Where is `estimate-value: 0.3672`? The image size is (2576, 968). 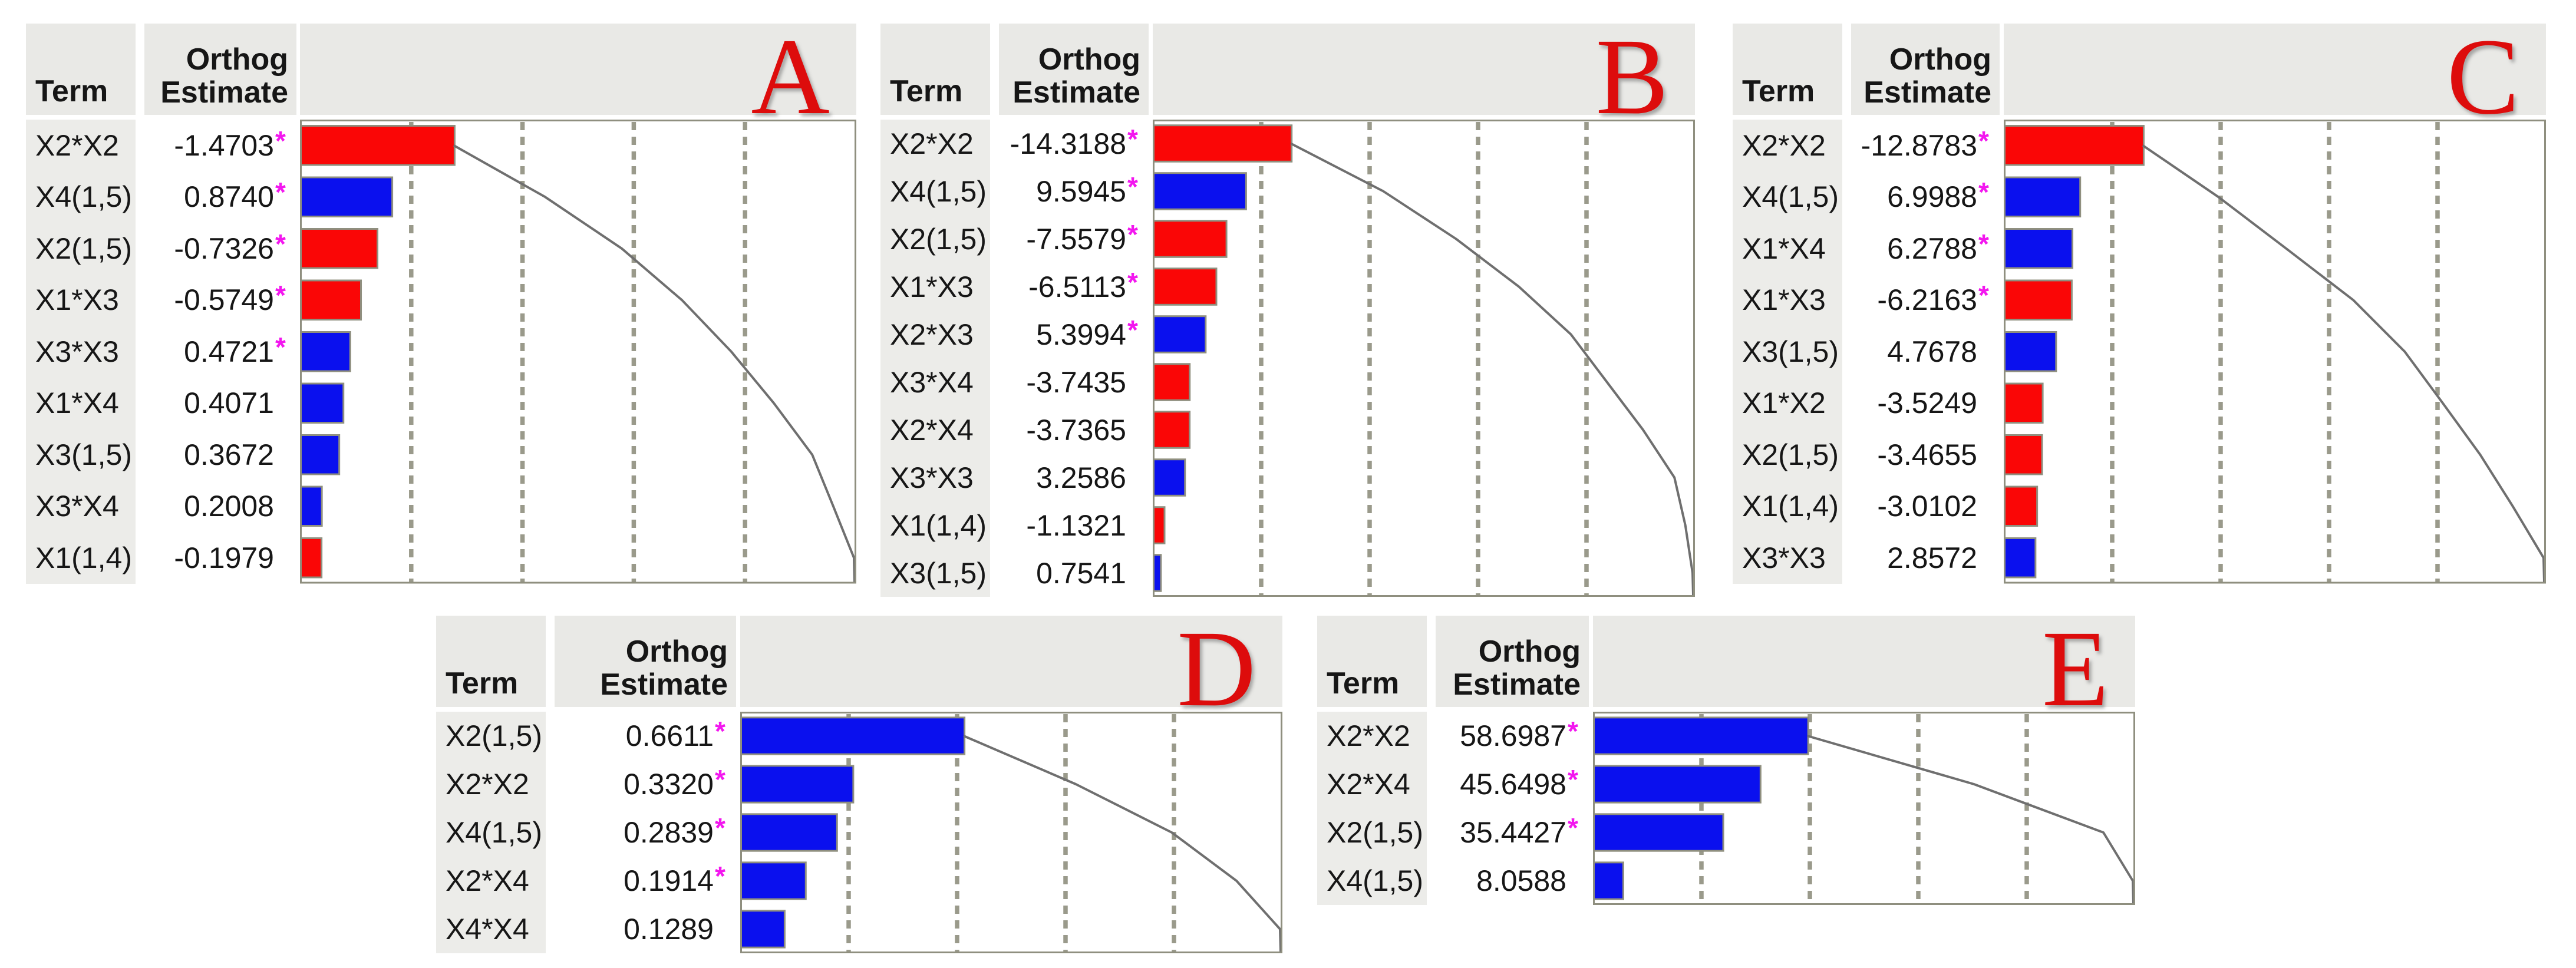
estimate-value: 0.3672 is located at coordinates (229, 455).